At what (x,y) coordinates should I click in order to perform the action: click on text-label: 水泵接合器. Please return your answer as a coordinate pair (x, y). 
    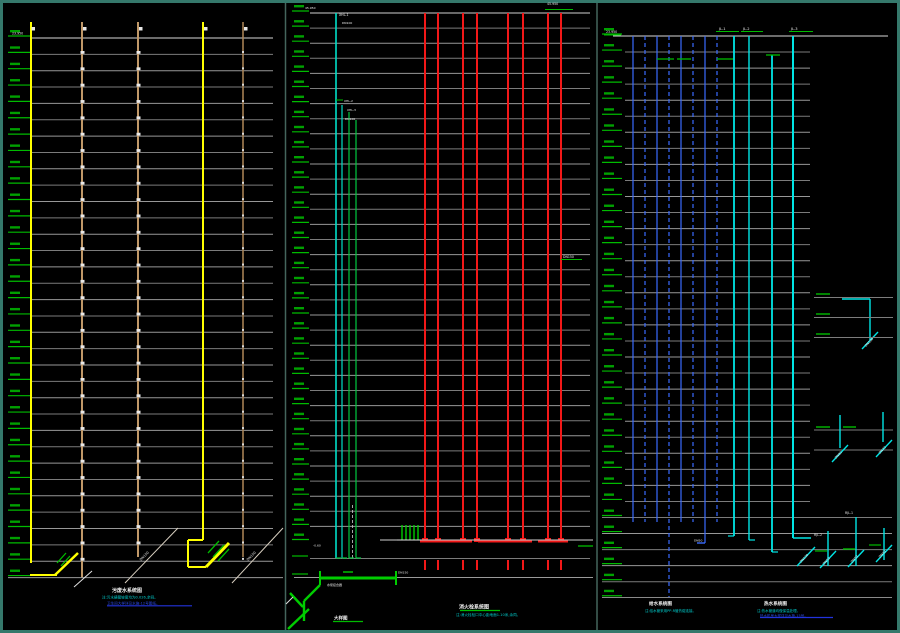
    Looking at the image, I should click on (334, 584).